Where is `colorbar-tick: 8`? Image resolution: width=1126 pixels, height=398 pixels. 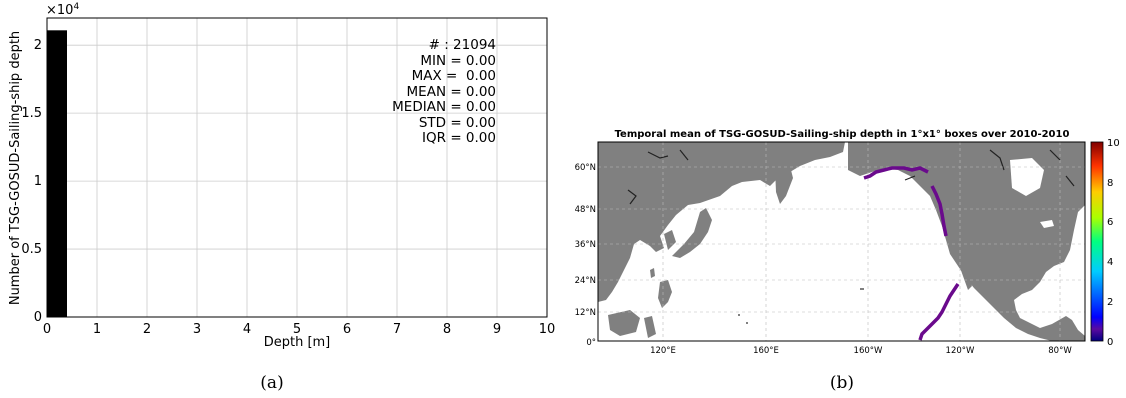 colorbar-tick: 8 is located at coordinates (1110, 183).